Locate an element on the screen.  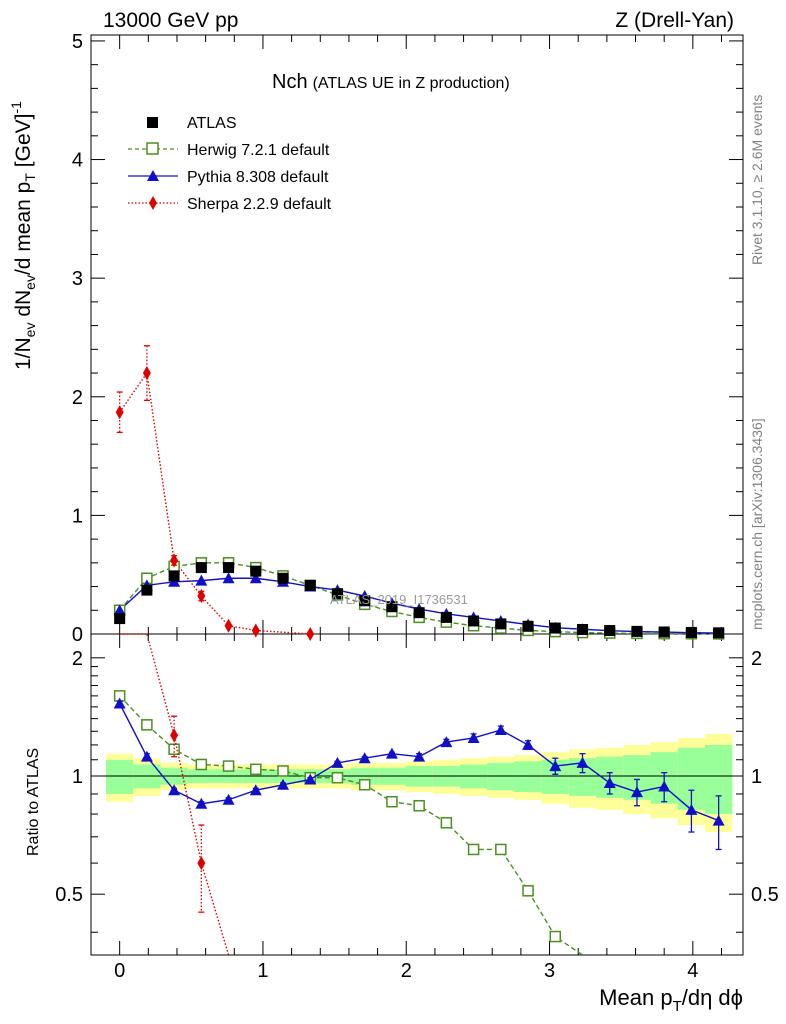
ratio-y-tick-label-right: 1 is located at coordinates (756, 777).